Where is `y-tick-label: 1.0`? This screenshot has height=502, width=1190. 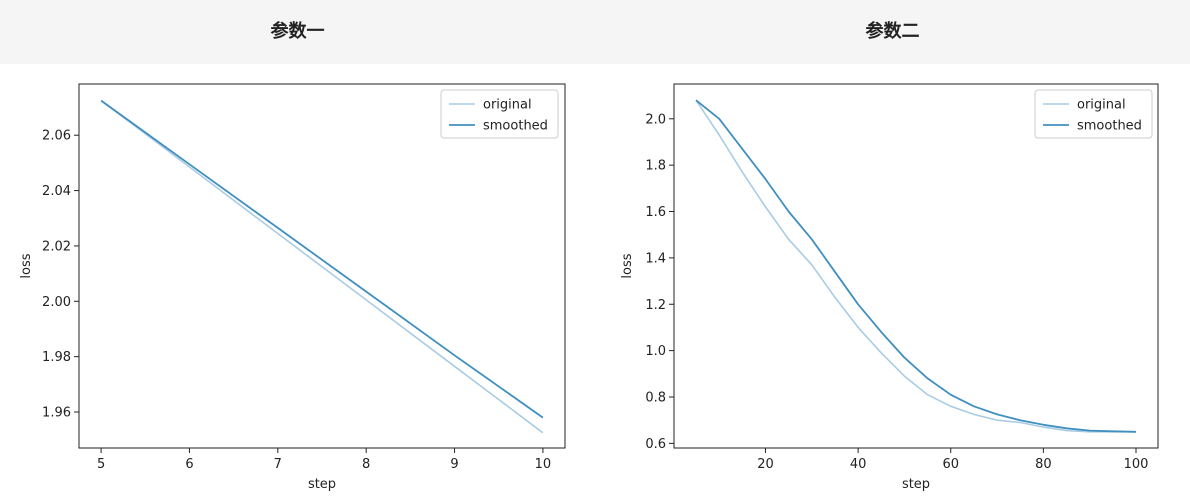
y-tick-label: 1.0 is located at coordinates (655, 351).